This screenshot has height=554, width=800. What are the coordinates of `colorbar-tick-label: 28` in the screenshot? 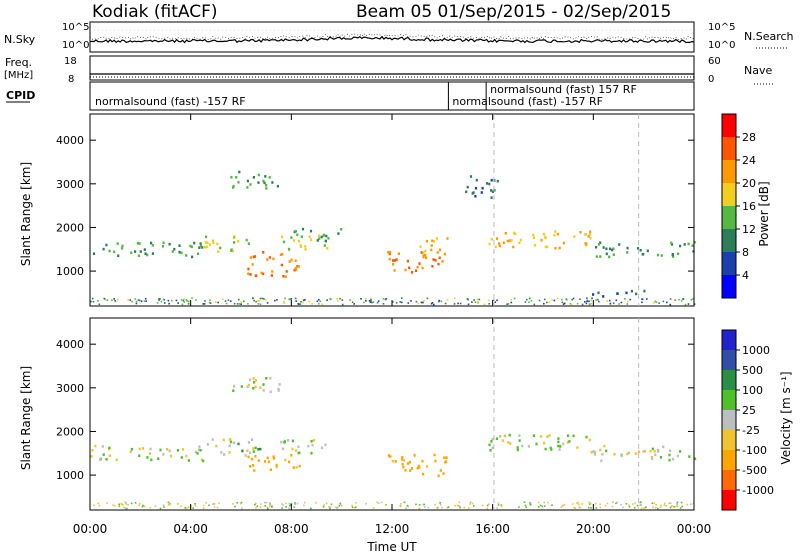 It's located at (749, 137).